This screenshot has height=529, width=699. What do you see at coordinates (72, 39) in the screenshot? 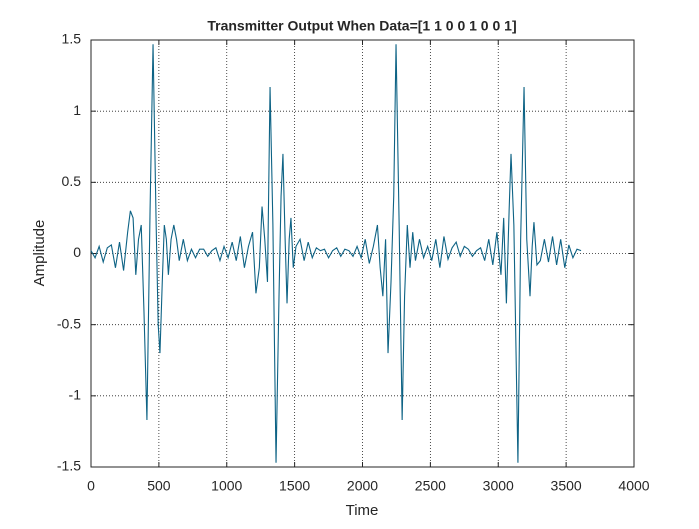
I see `y-tick-label: 1.5` at bounding box center [72, 39].